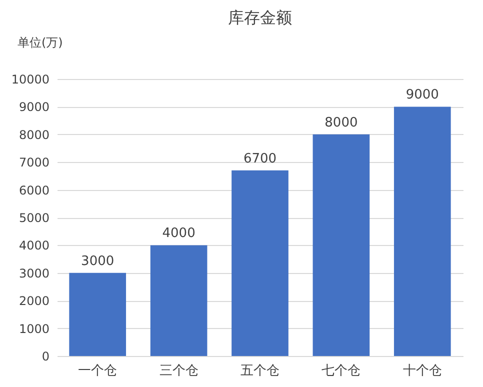 The image size is (483, 387). What do you see at coordinates (34, 218) in the screenshot?
I see `y-tick-label: 5000` at bounding box center [34, 218].